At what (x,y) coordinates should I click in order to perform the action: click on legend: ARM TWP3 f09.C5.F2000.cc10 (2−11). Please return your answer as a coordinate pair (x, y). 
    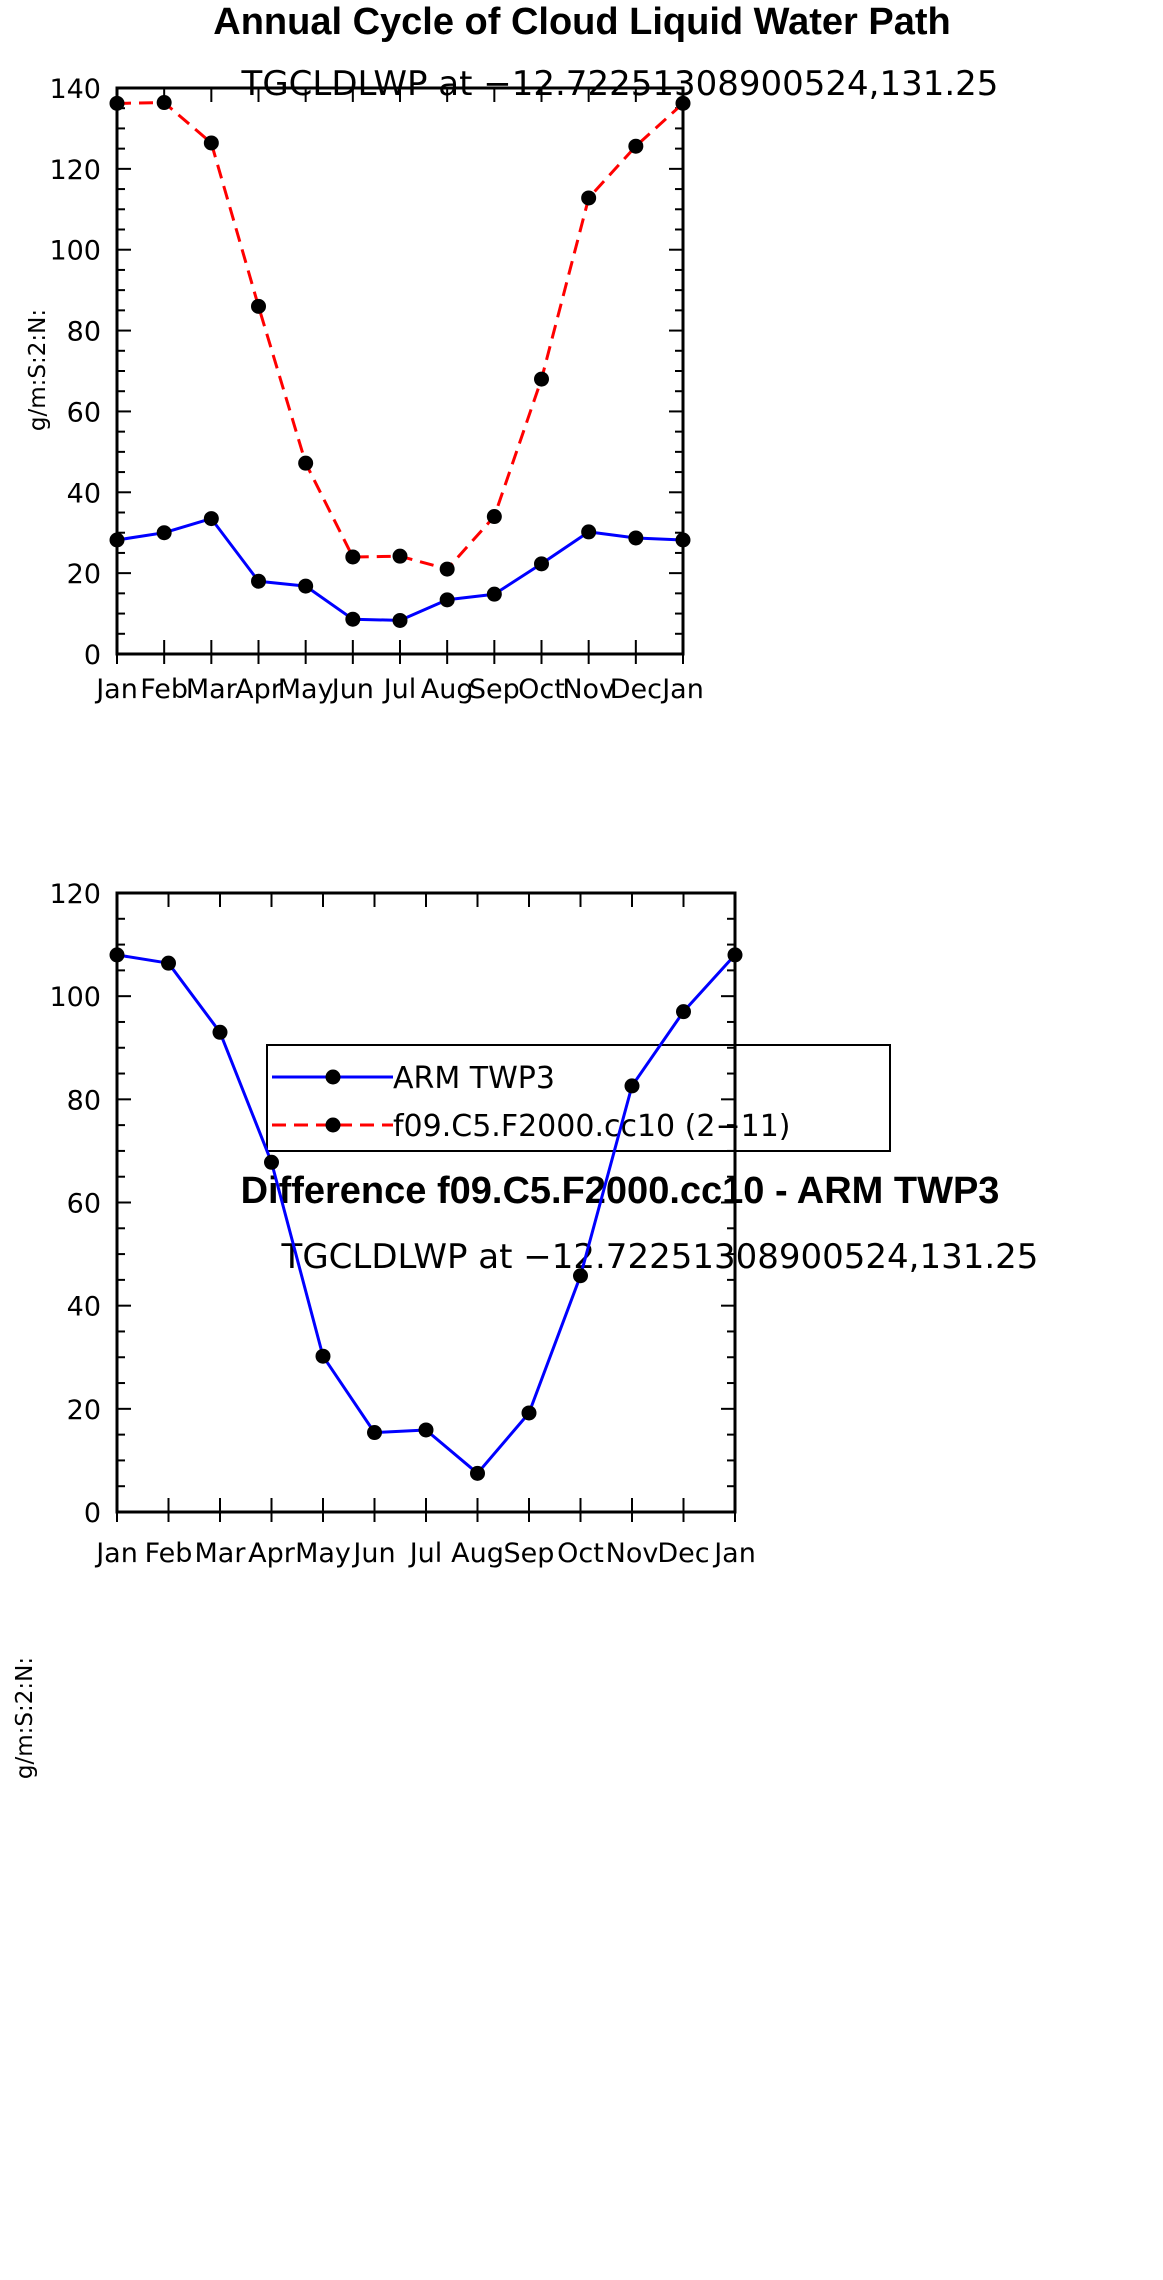
    Looking at the image, I should click on (578, 1098).